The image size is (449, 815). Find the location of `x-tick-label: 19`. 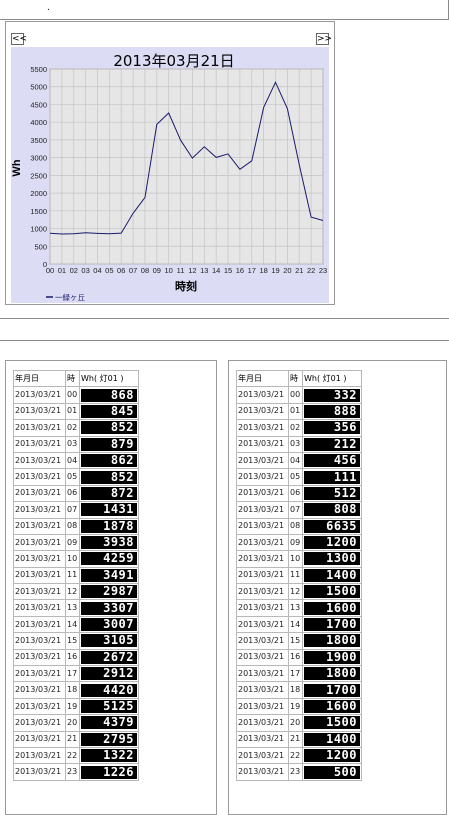

x-tick-label: 19 is located at coordinates (275, 270).